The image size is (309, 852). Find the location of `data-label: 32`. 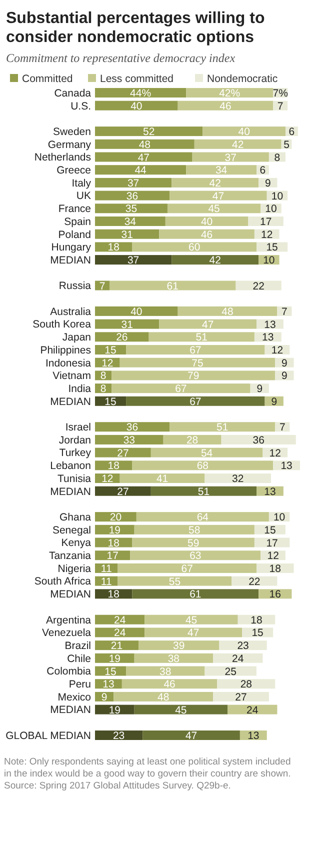

data-label: 32 is located at coordinates (238, 479).